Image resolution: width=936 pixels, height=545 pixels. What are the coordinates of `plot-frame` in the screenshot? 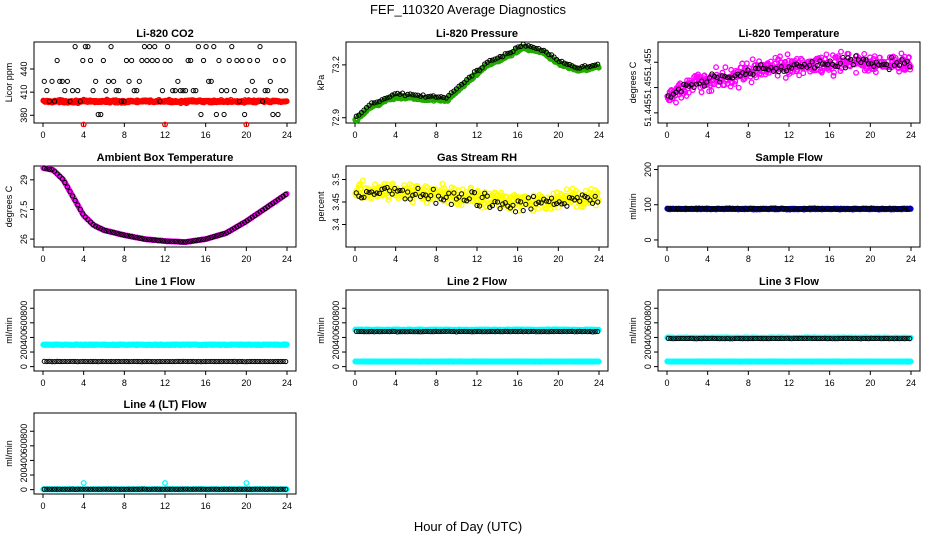 It's located at (165, 330).